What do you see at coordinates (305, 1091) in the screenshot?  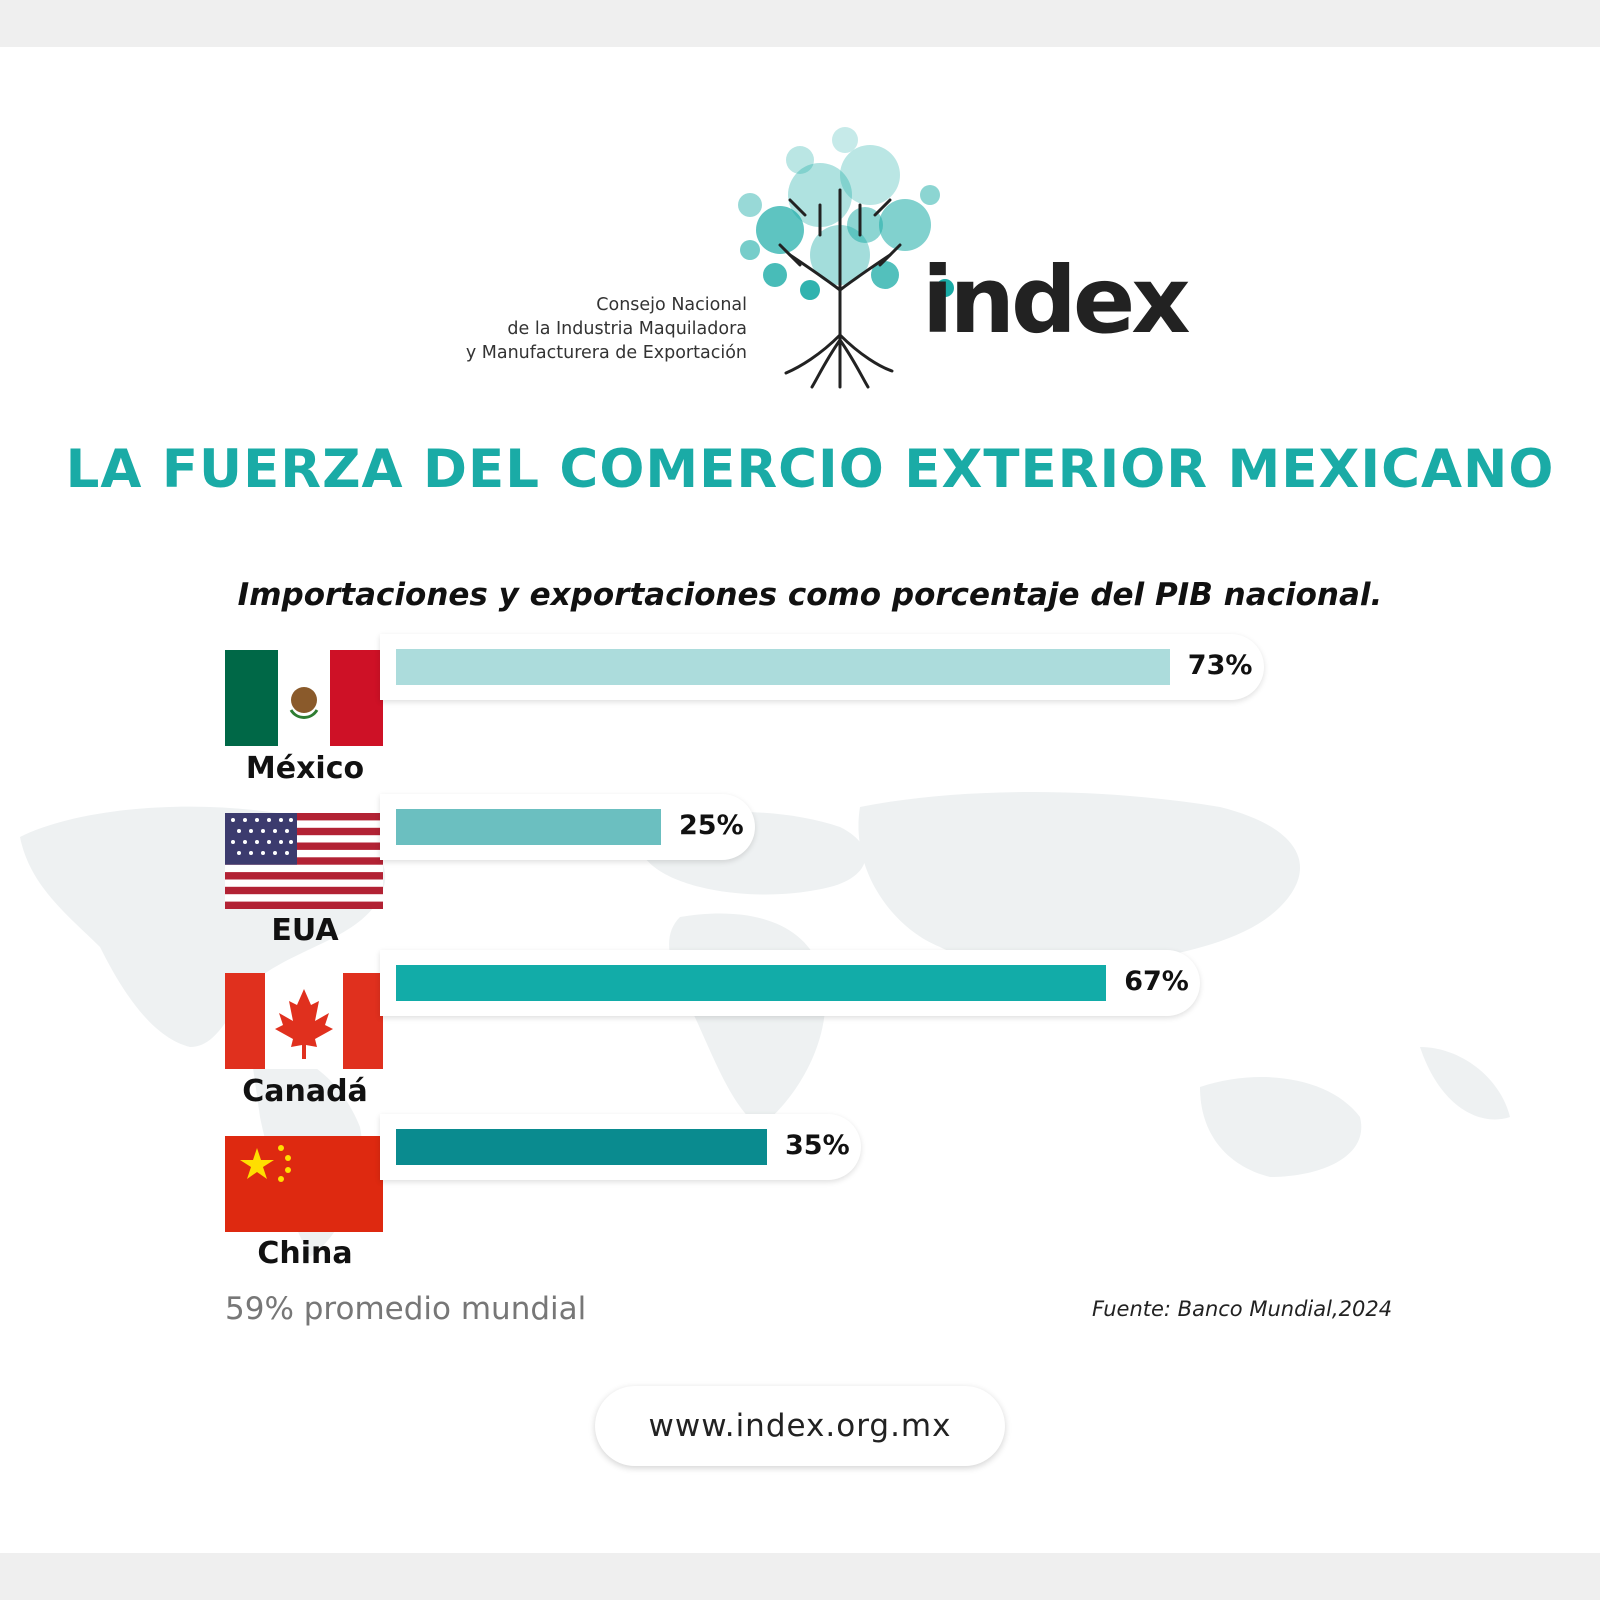 I see `category-label: Canadá` at bounding box center [305, 1091].